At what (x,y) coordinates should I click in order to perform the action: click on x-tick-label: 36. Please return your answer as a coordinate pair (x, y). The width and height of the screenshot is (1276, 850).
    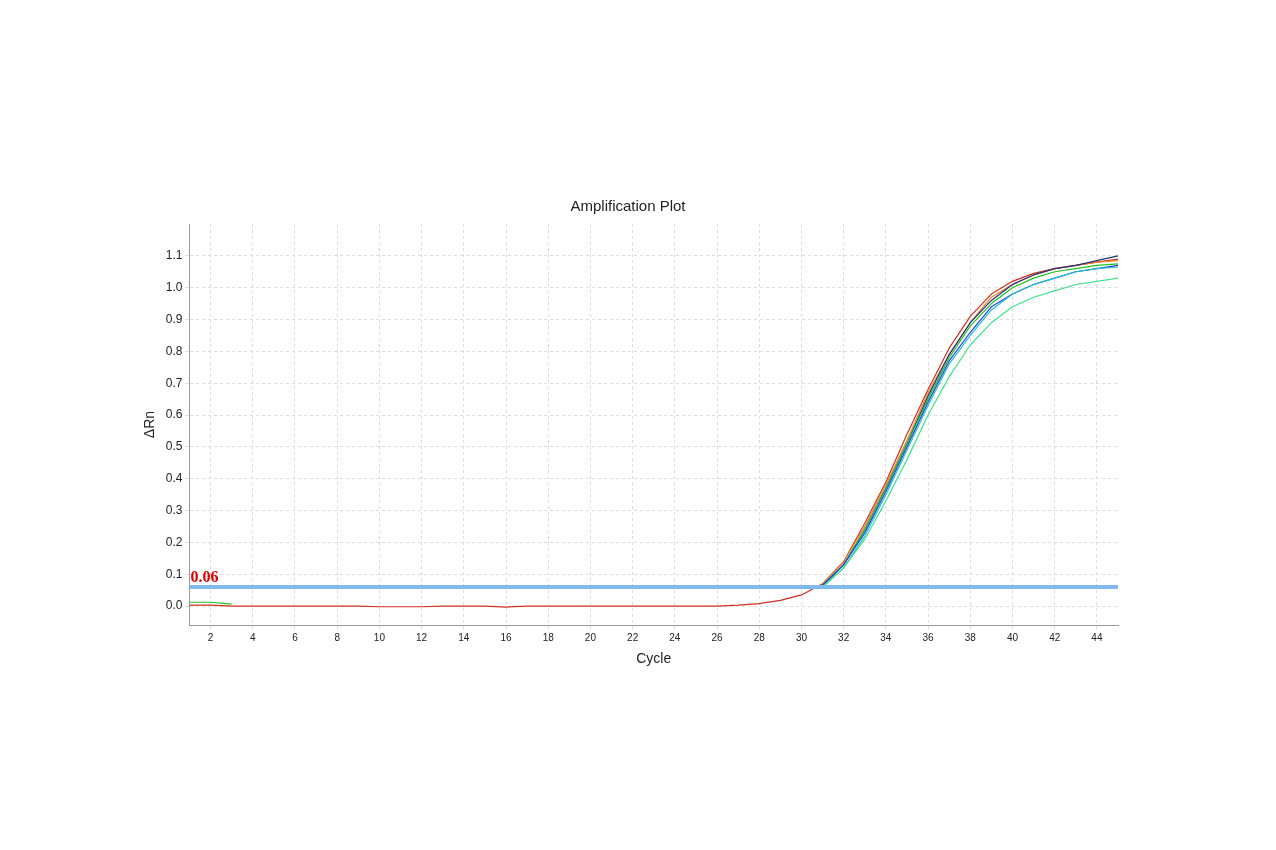
    Looking at the image, I should click on (928, 637).